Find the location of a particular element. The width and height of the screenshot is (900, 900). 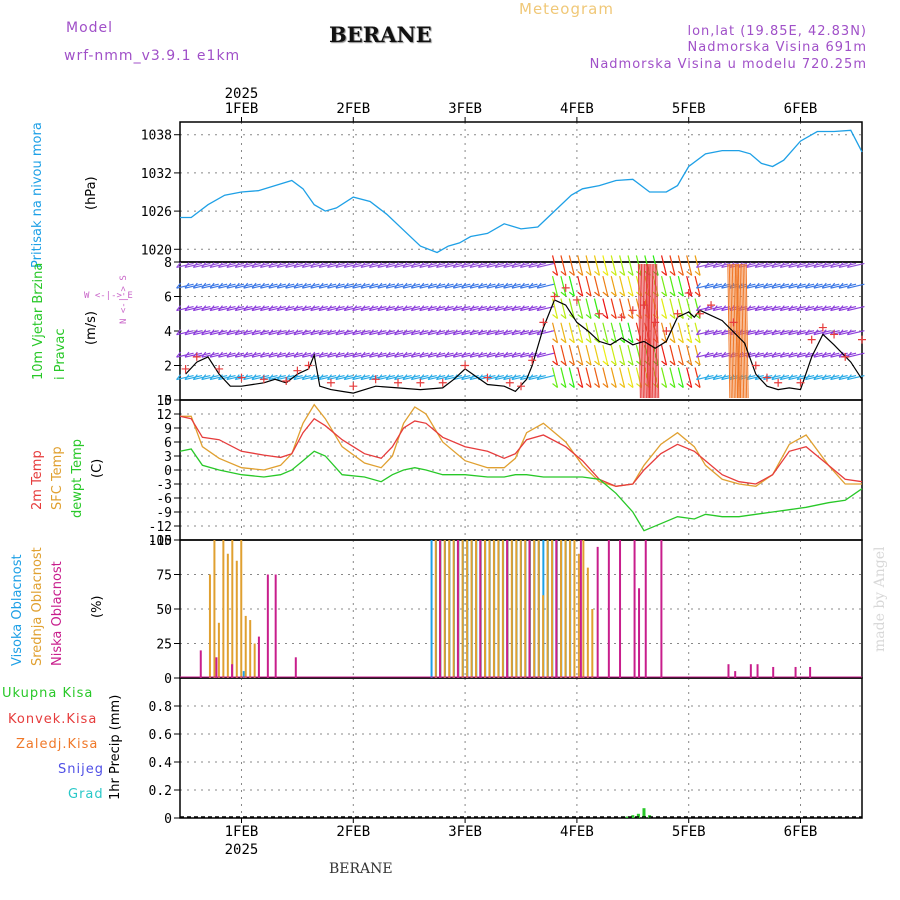

ytick-label-temperature: -3 is located at coordinates (164, 485).